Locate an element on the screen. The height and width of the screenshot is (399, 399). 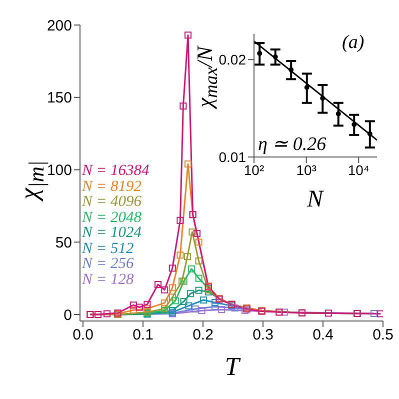
x-tick-label: 10² is located at coordinates (254, 170).